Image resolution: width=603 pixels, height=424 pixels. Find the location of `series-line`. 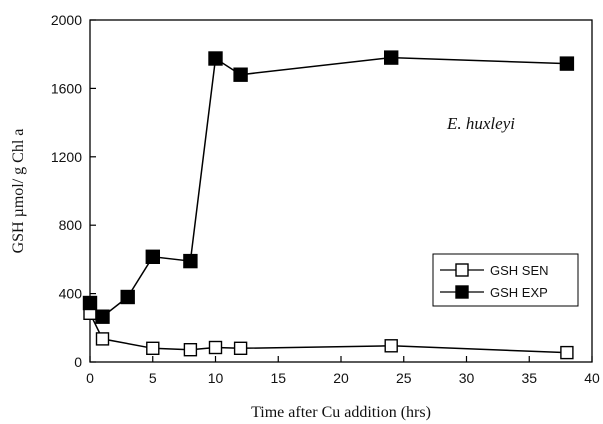

series-line is located at coordinates (328, 333).